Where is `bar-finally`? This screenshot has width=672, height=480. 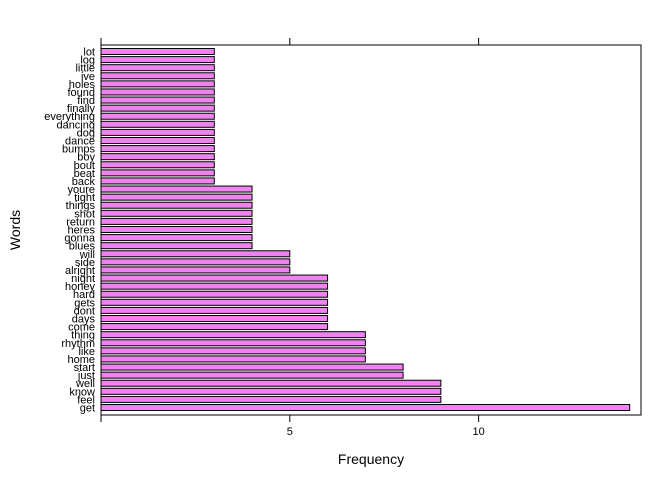
bar-finally is located at coordinates (157, 108).